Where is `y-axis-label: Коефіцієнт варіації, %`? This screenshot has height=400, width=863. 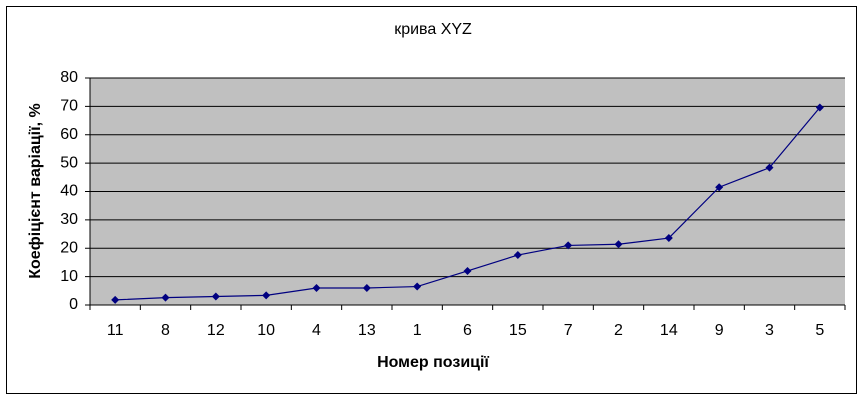
y-axis-label: Коефіцієнт варіації, % is located at coordinates (35, 190).